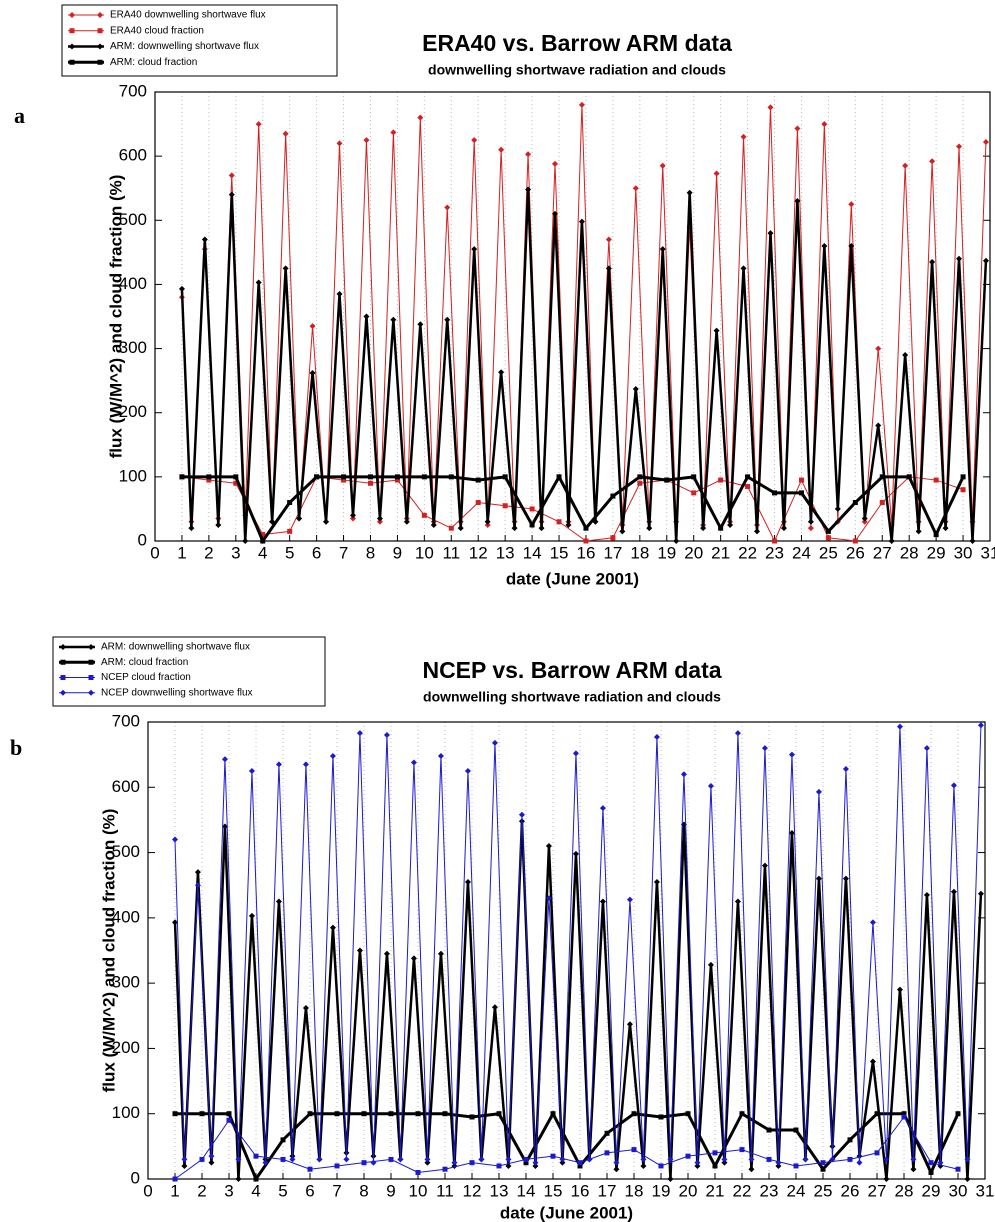 The width and height of the screenshot is (995, 1222). I want to click on x-tick-label: 5, so click(282, 1190).